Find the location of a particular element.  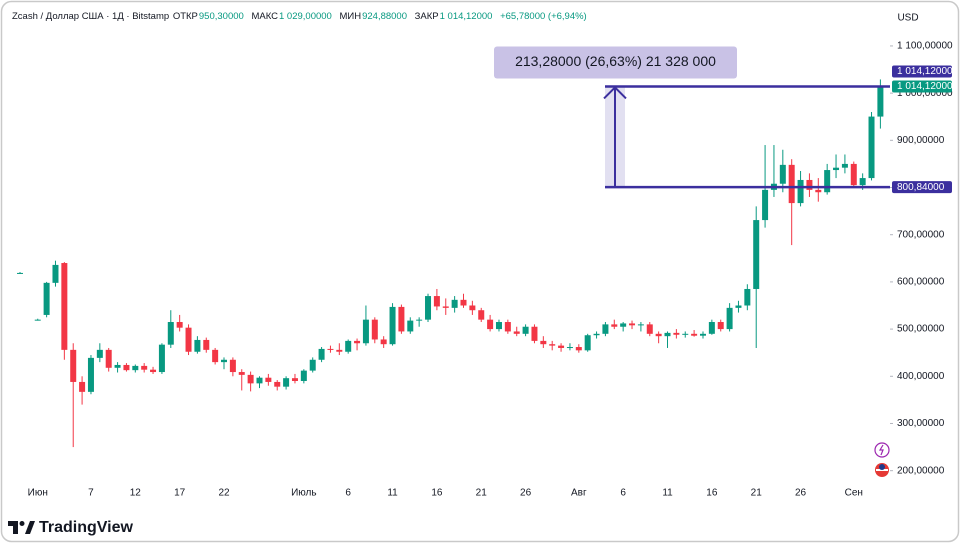

low-value: 924,88000 is located at coordinates (385, 16).